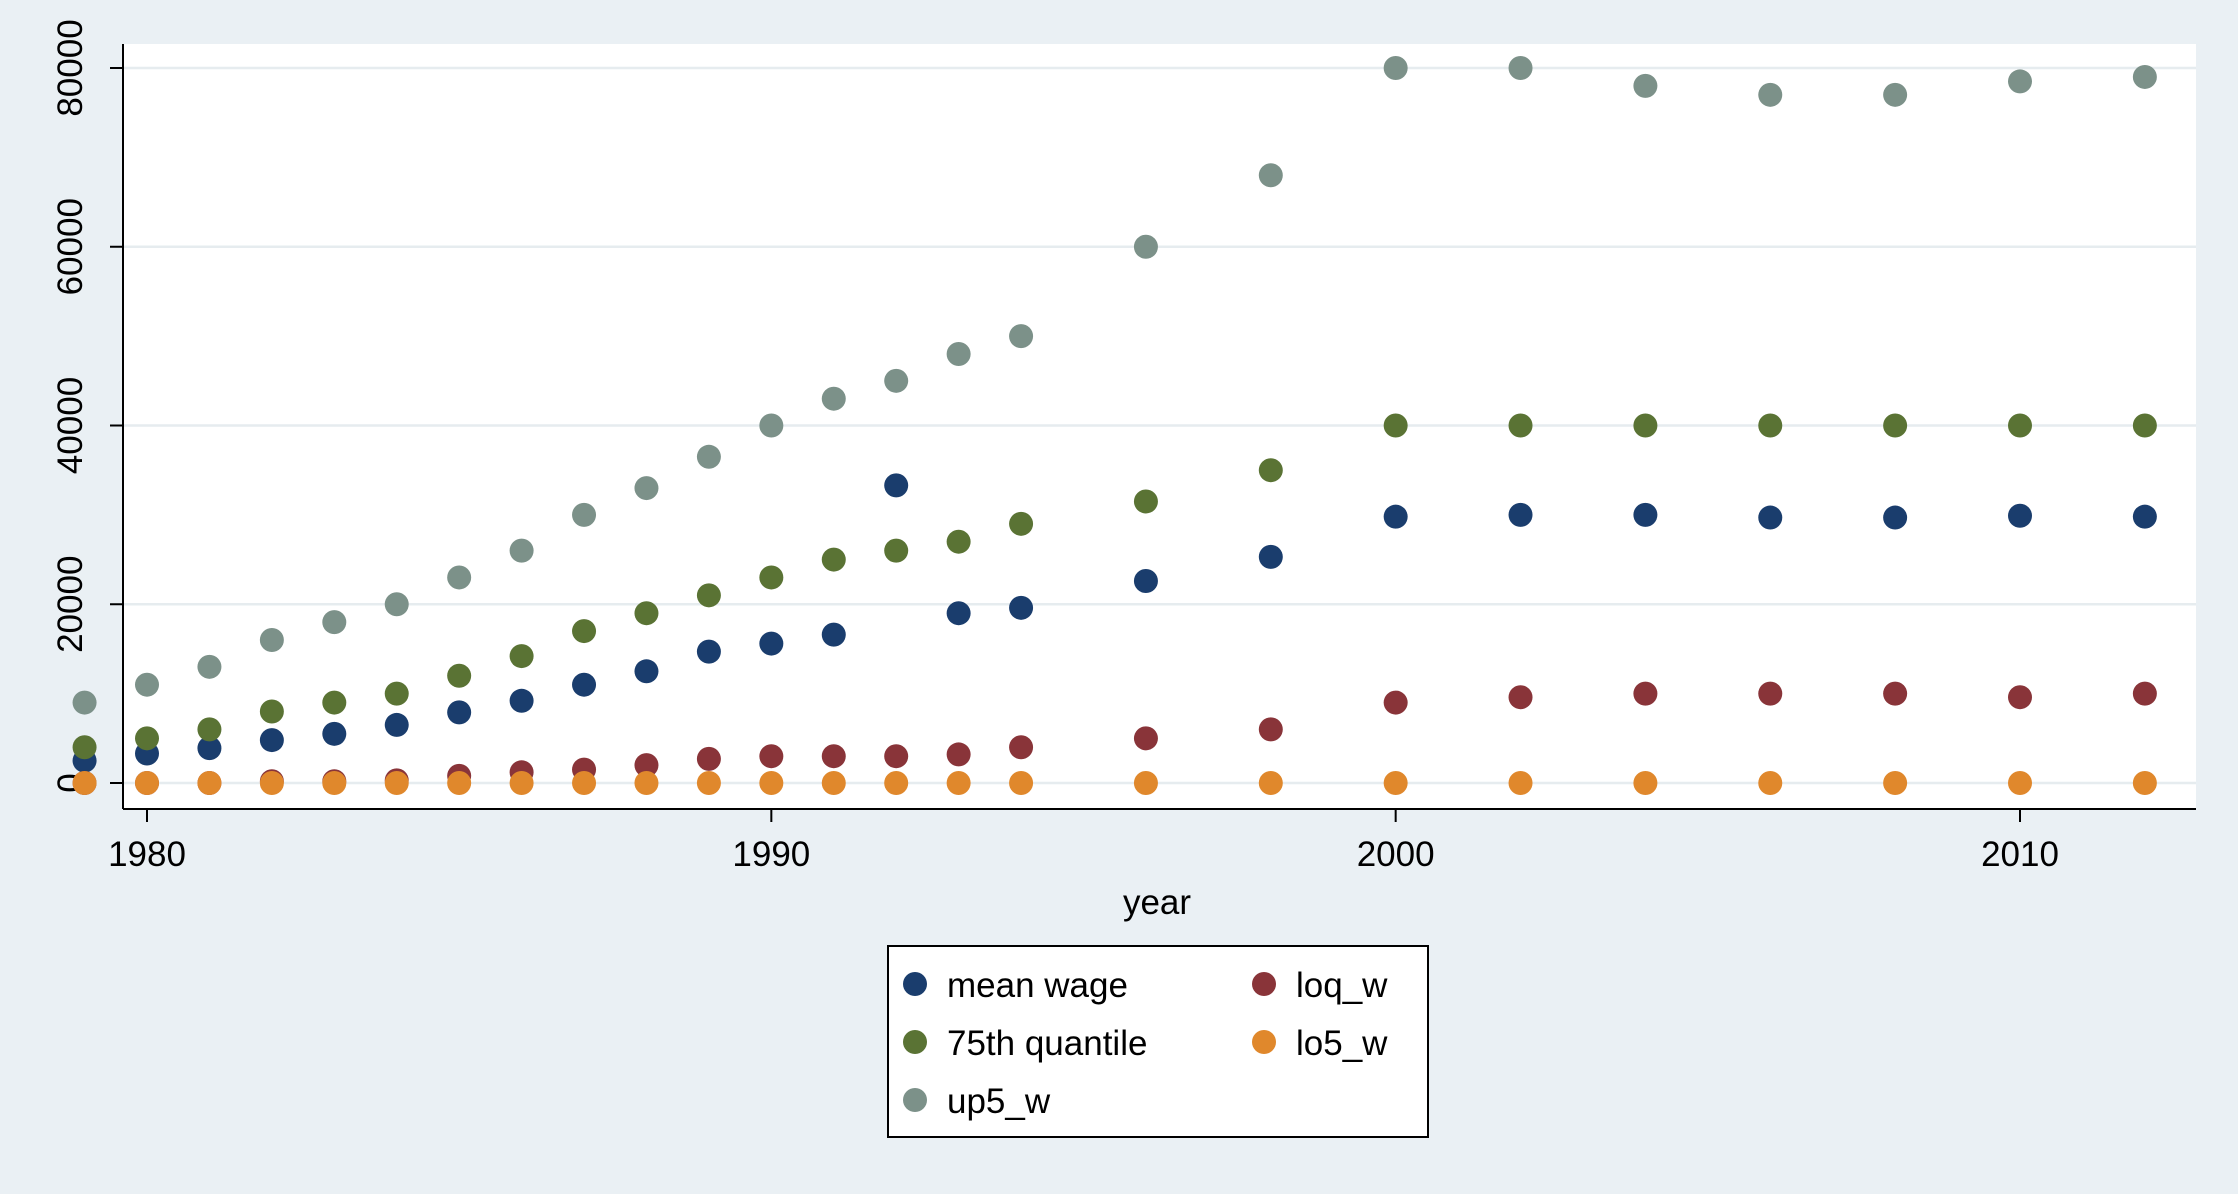 The image size is (2238, 1194). What do you see at coordinates (70, 246) in the screenshot?
I see `y-tick-label: 60000` at bounding box center [70, 246].